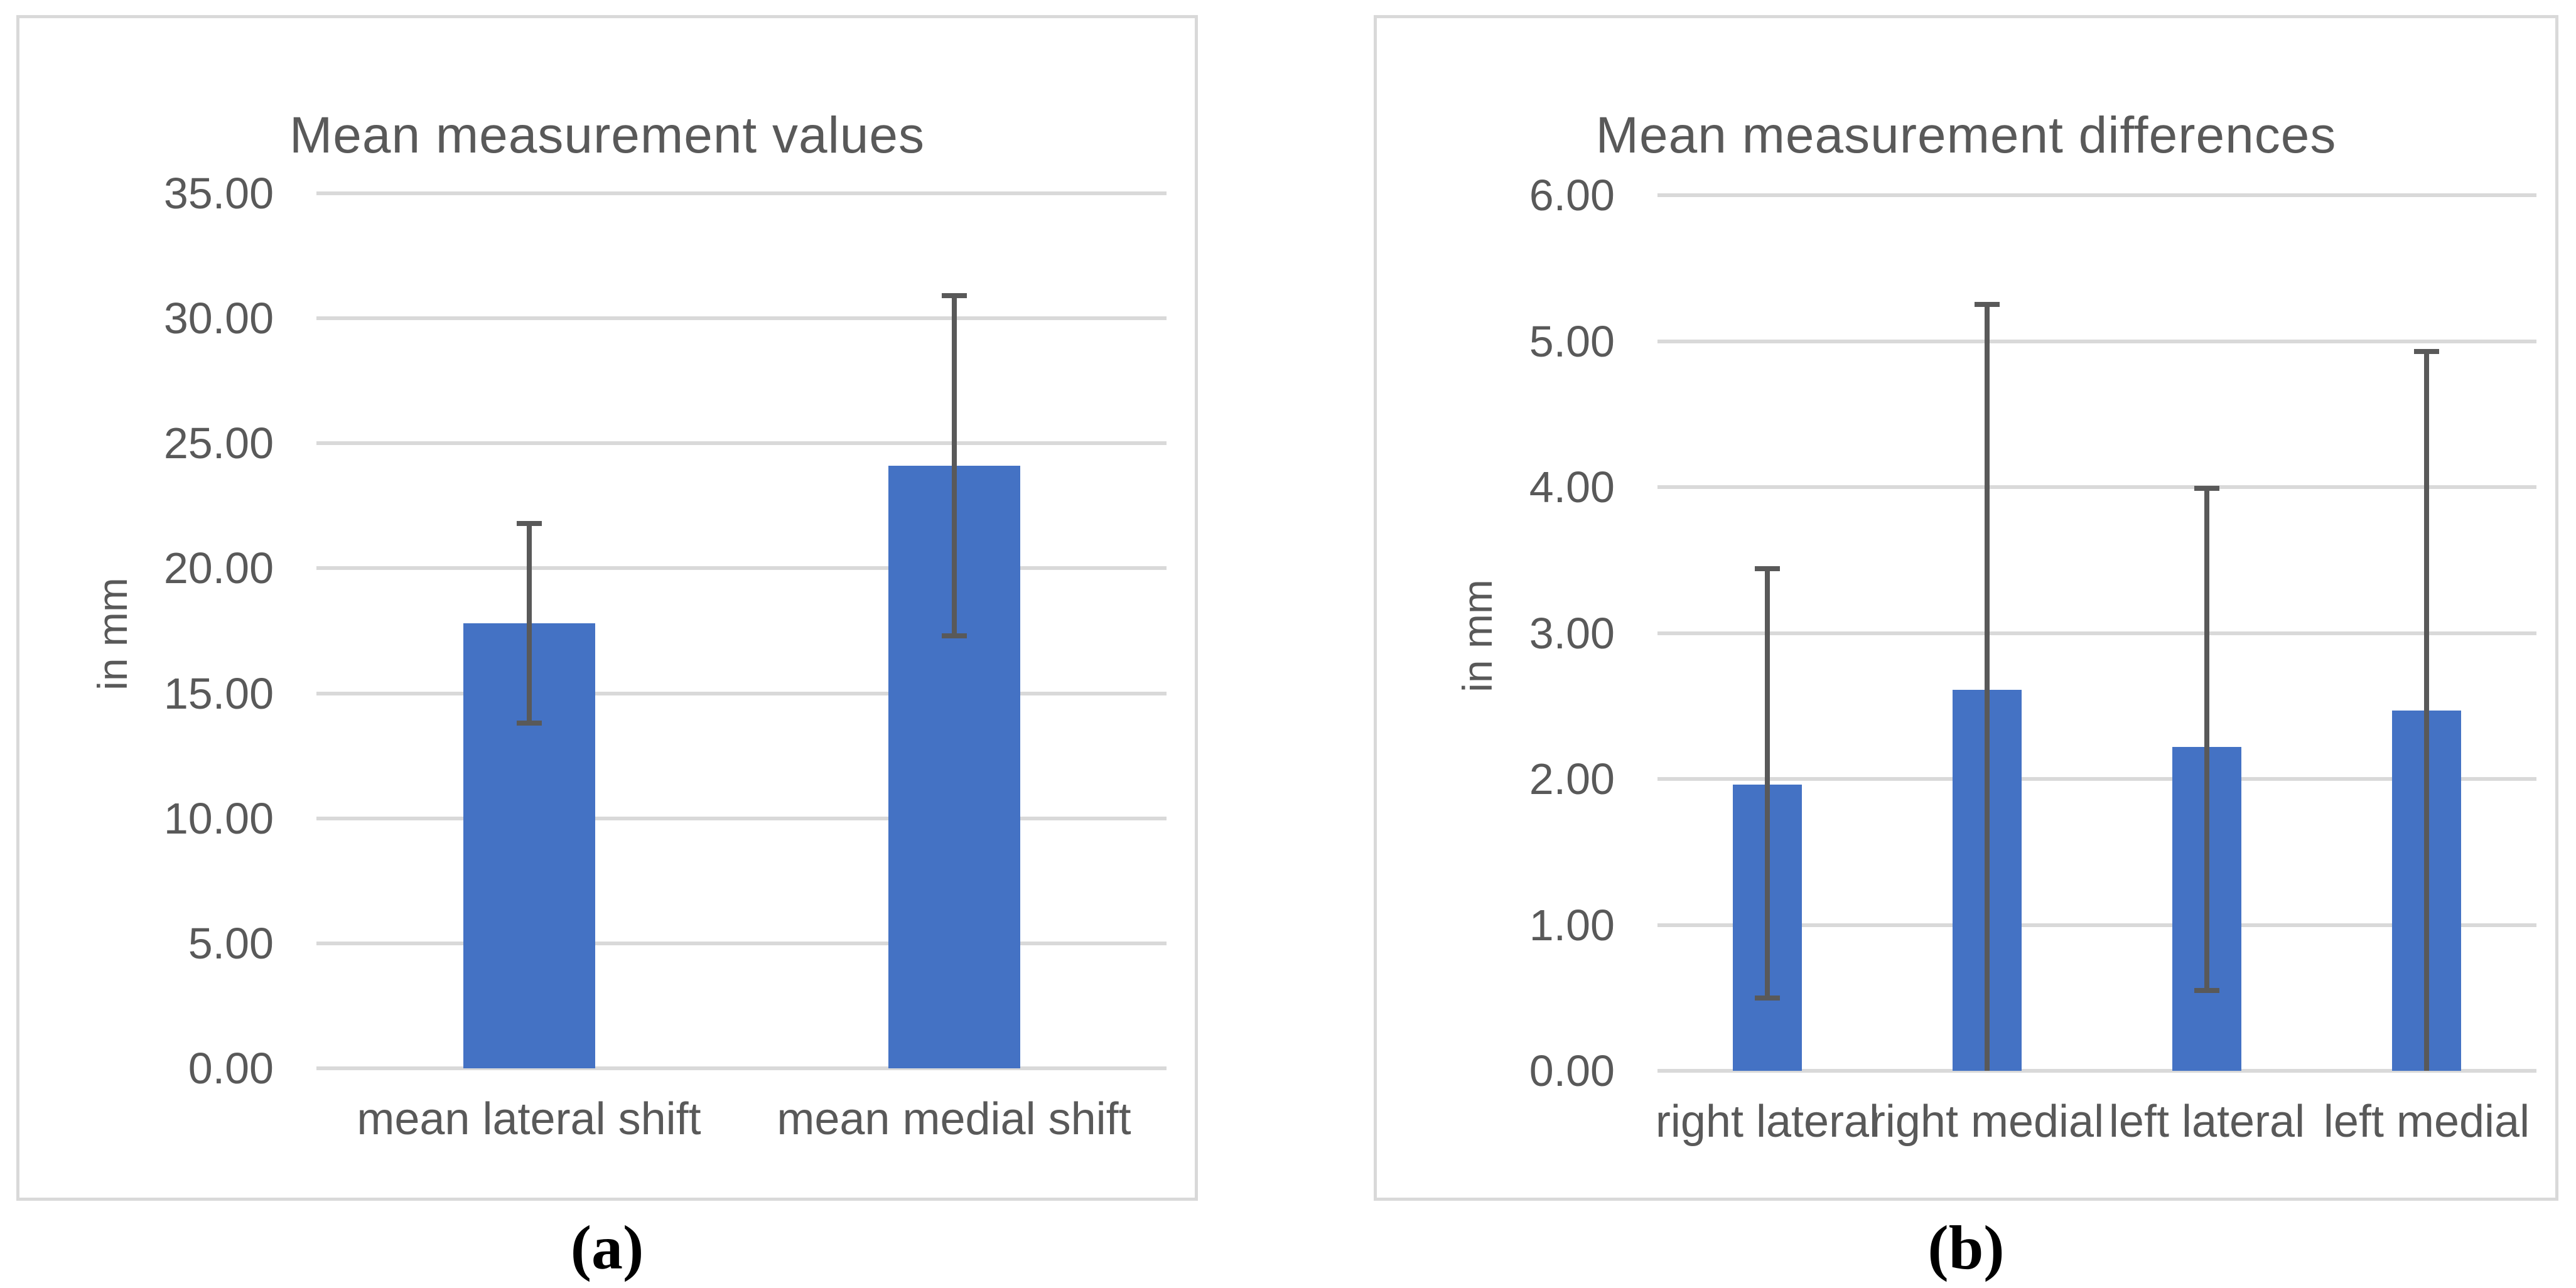 The image size is (2576, 1288). Describe the element at coordinates (219, 318) in the screenshot. I see `y-tick-label: 30.00` at that location.